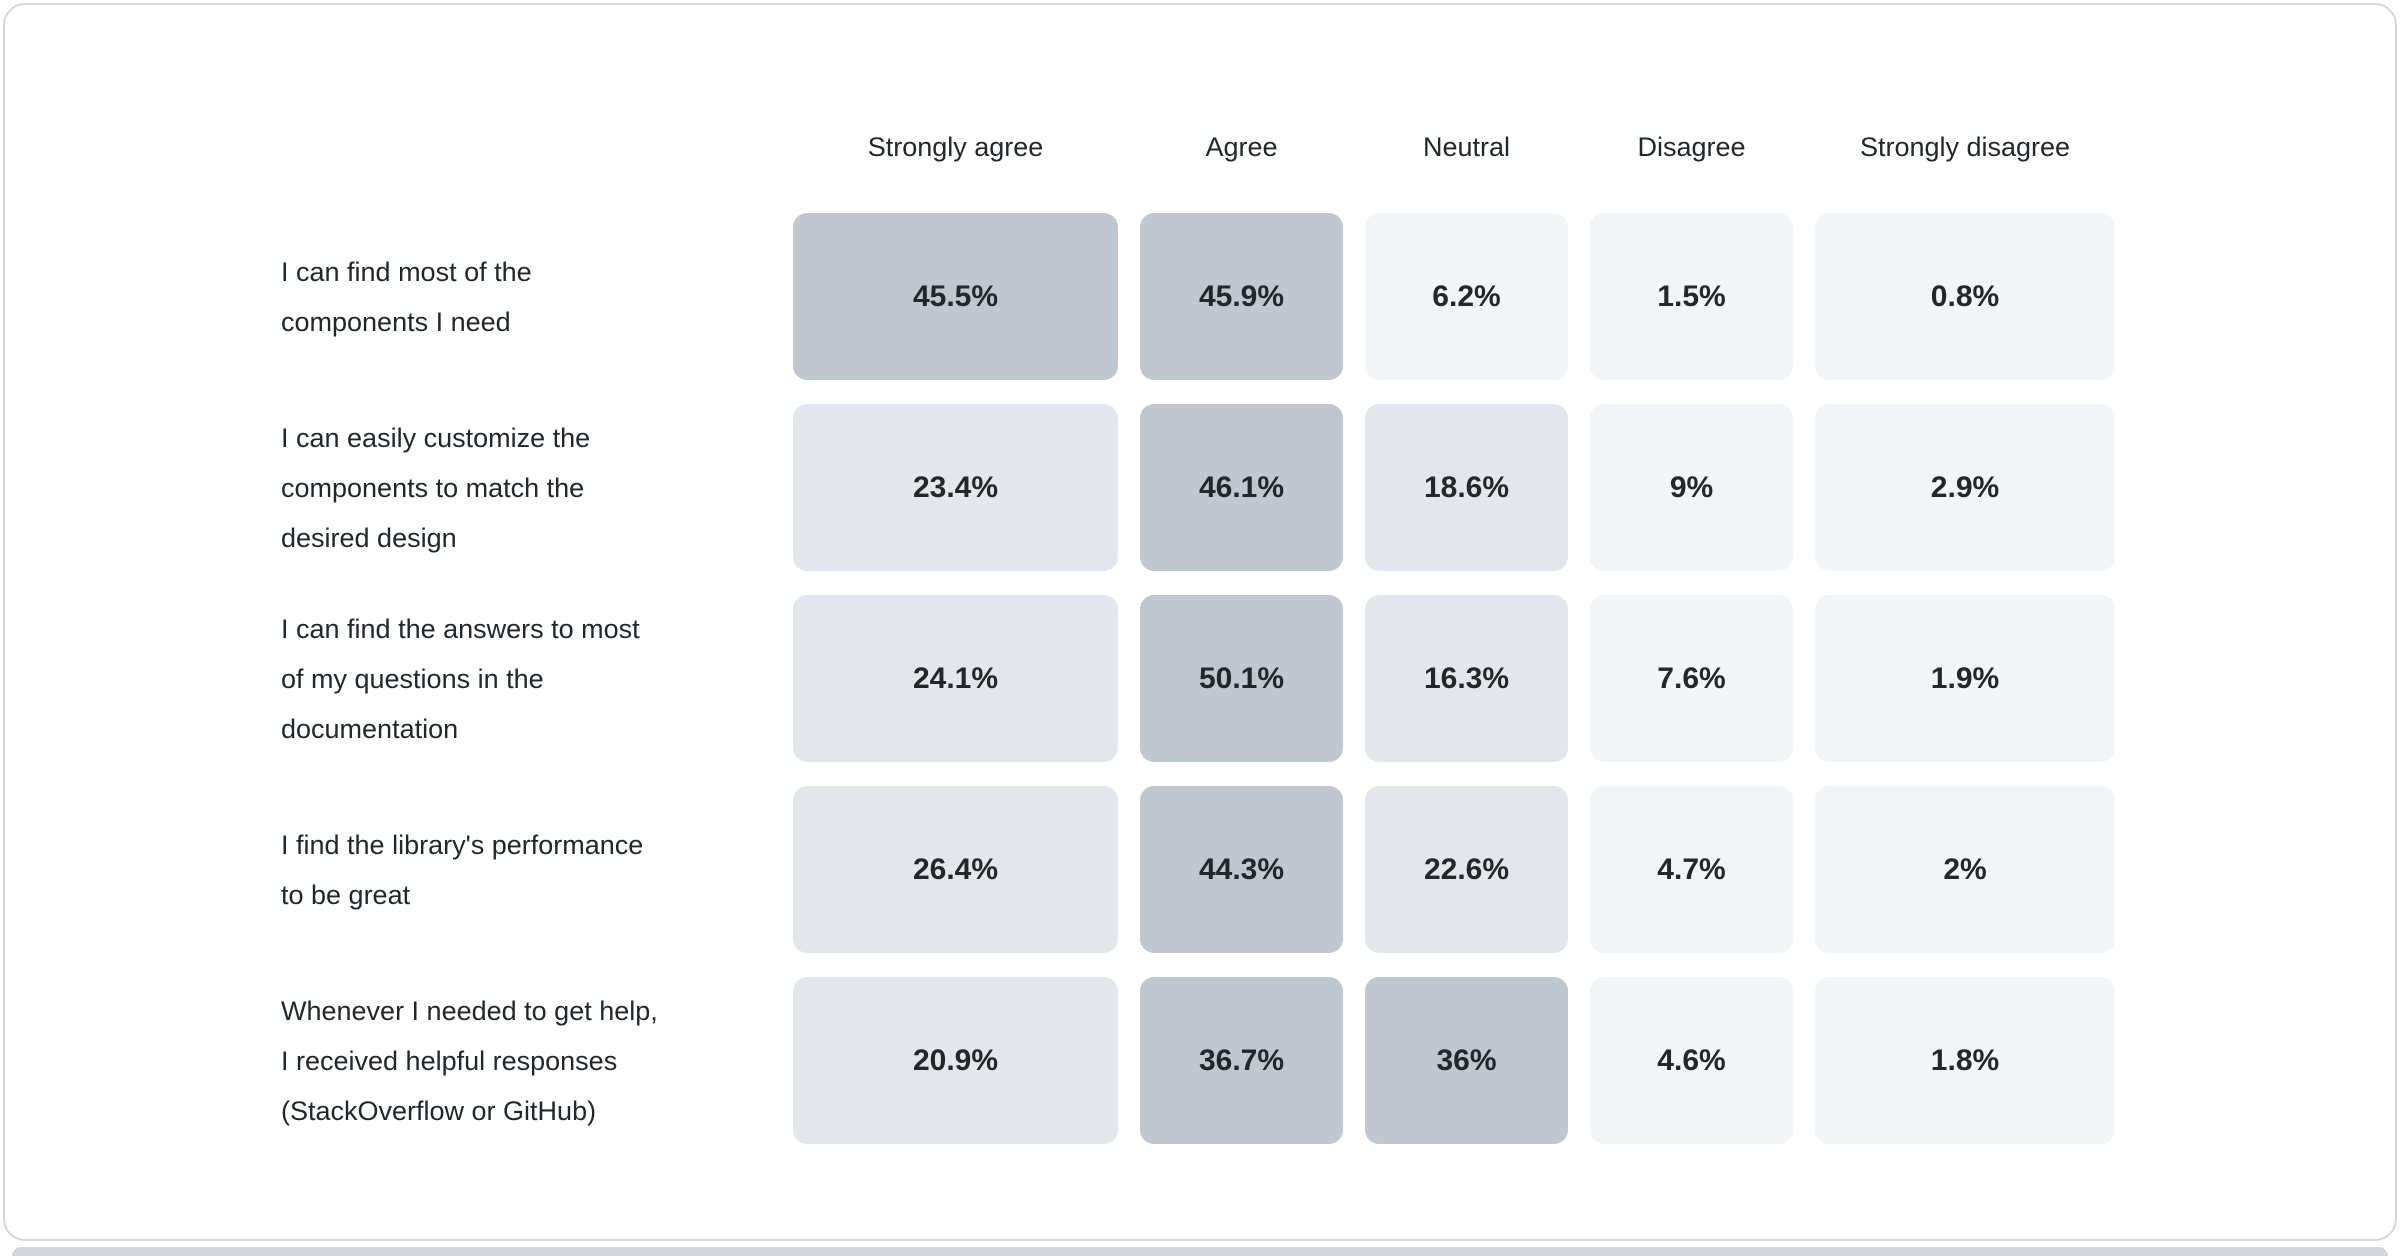  I want to click on heatmap-cell: 0.8%, so click(1965, 296).